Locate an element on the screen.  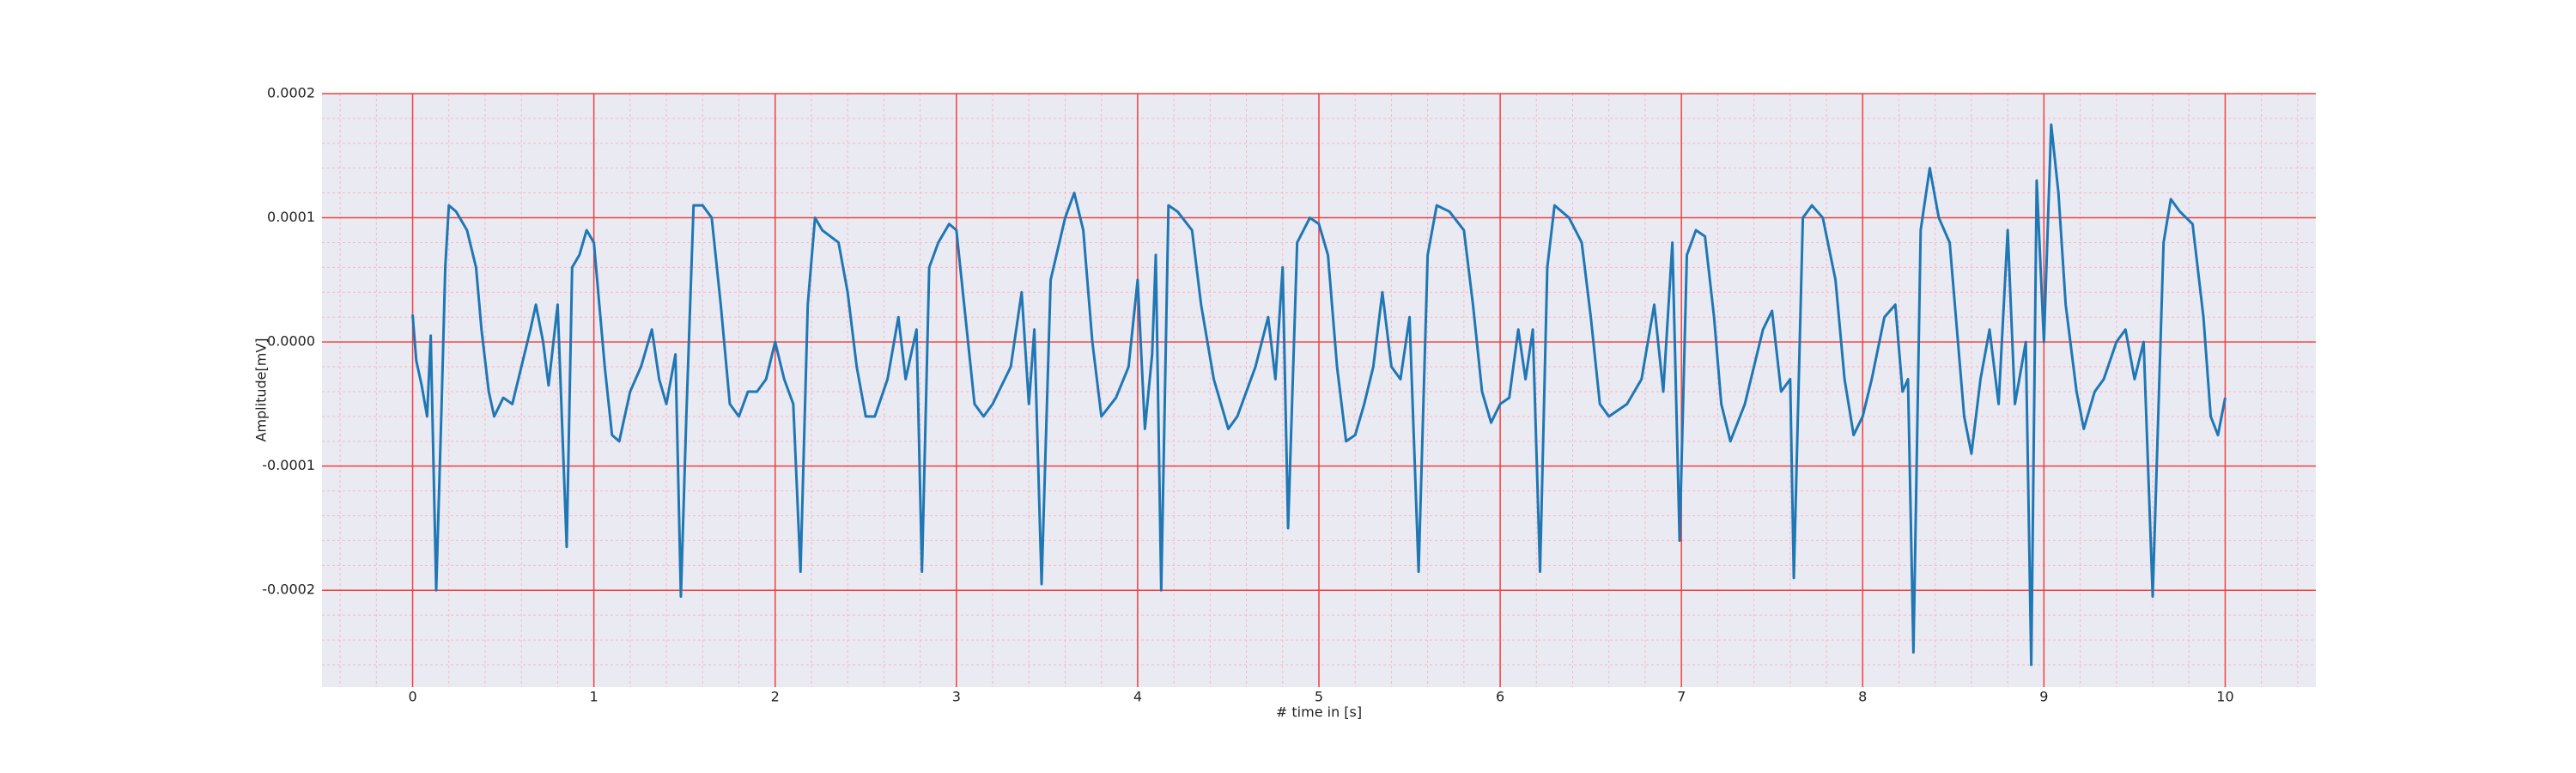
y-axis-label: Amplitude[mV] is located at coordinates (261, 389).